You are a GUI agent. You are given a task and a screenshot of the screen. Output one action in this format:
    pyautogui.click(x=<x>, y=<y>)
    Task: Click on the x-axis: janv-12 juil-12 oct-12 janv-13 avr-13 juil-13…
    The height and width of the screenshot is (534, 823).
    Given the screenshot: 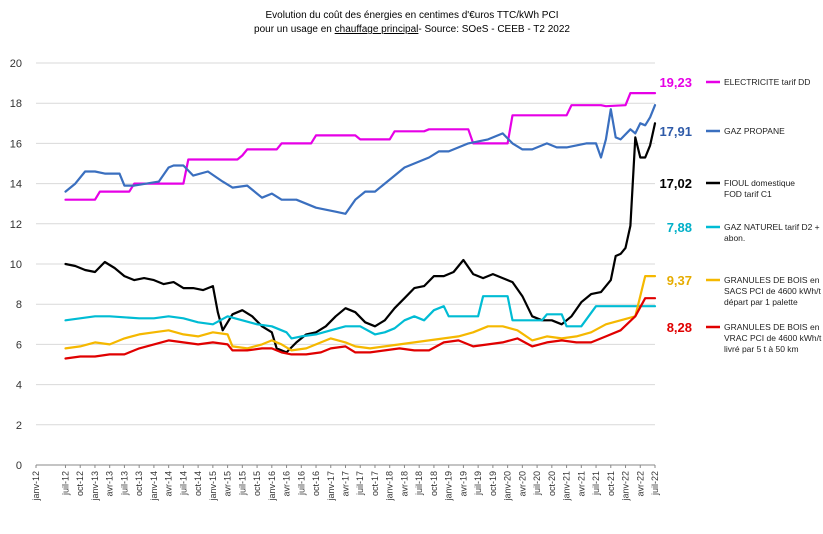 What is the action you would take?
    pyautogui.click(x=345, y=483)
    